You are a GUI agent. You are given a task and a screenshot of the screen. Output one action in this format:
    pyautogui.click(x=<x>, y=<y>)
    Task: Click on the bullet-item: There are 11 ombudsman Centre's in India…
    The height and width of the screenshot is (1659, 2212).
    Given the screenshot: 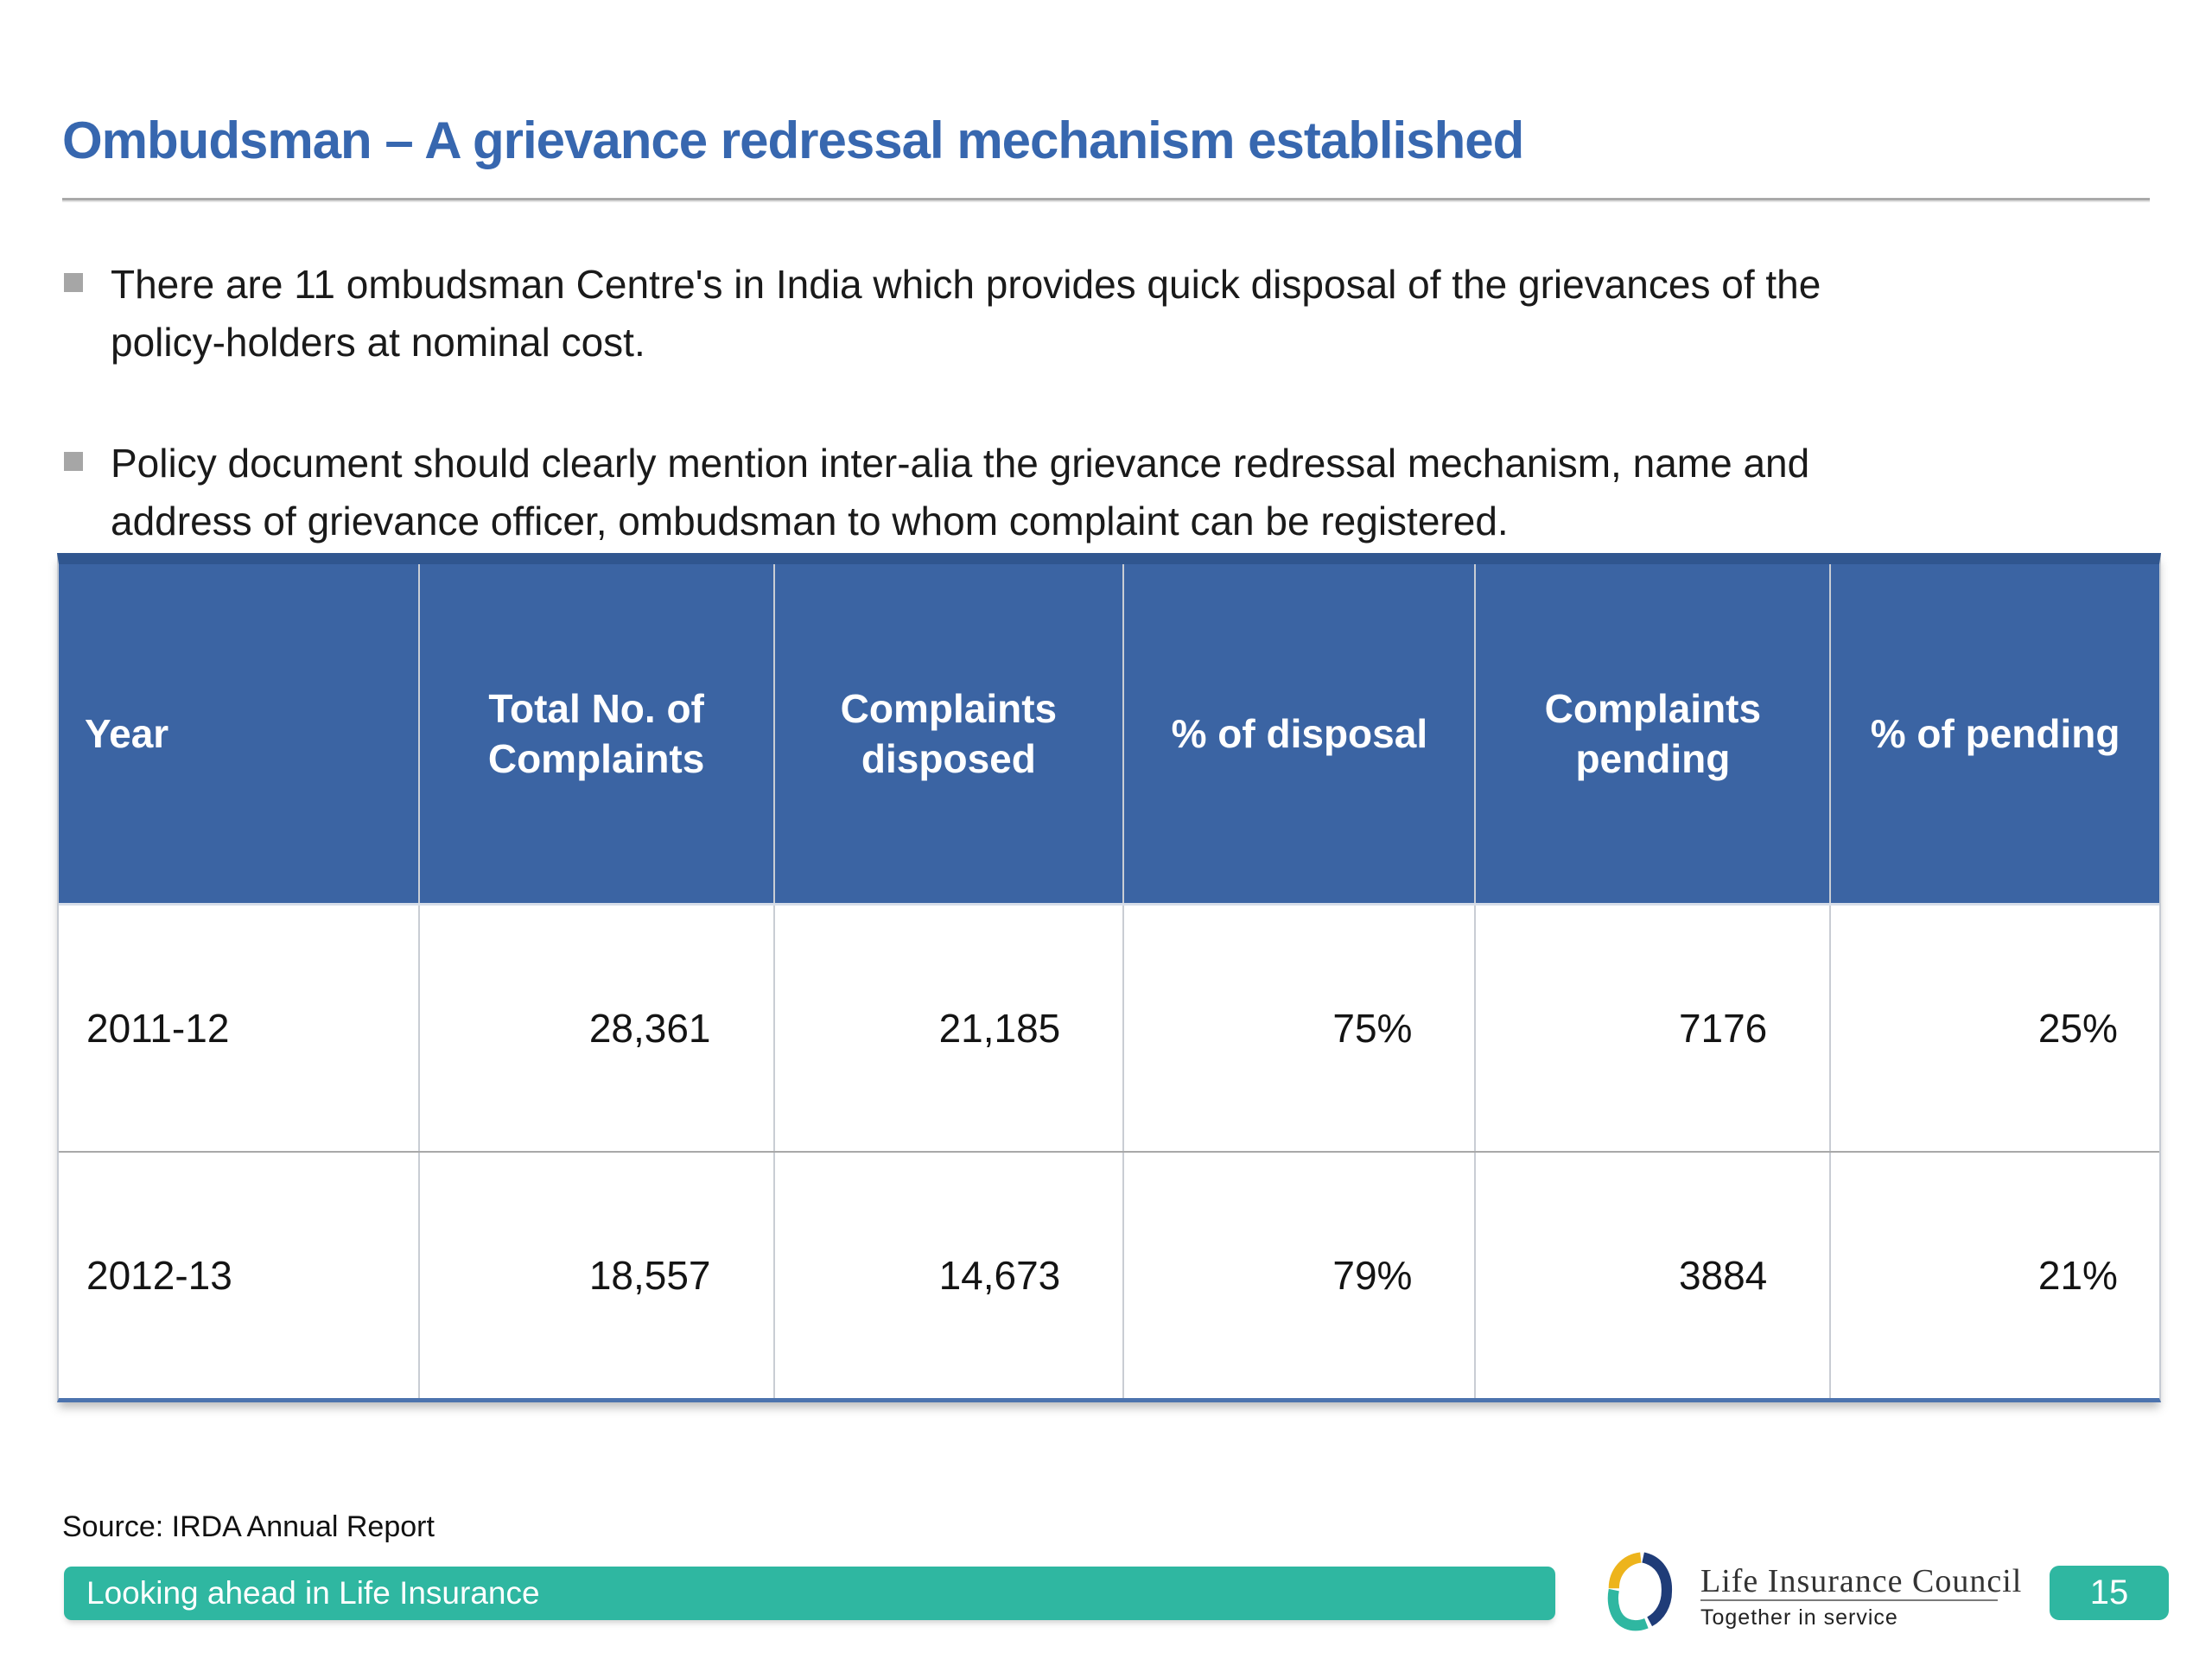 What is the action you would take?
    pyautogui.click(x=1103, y=314)
    